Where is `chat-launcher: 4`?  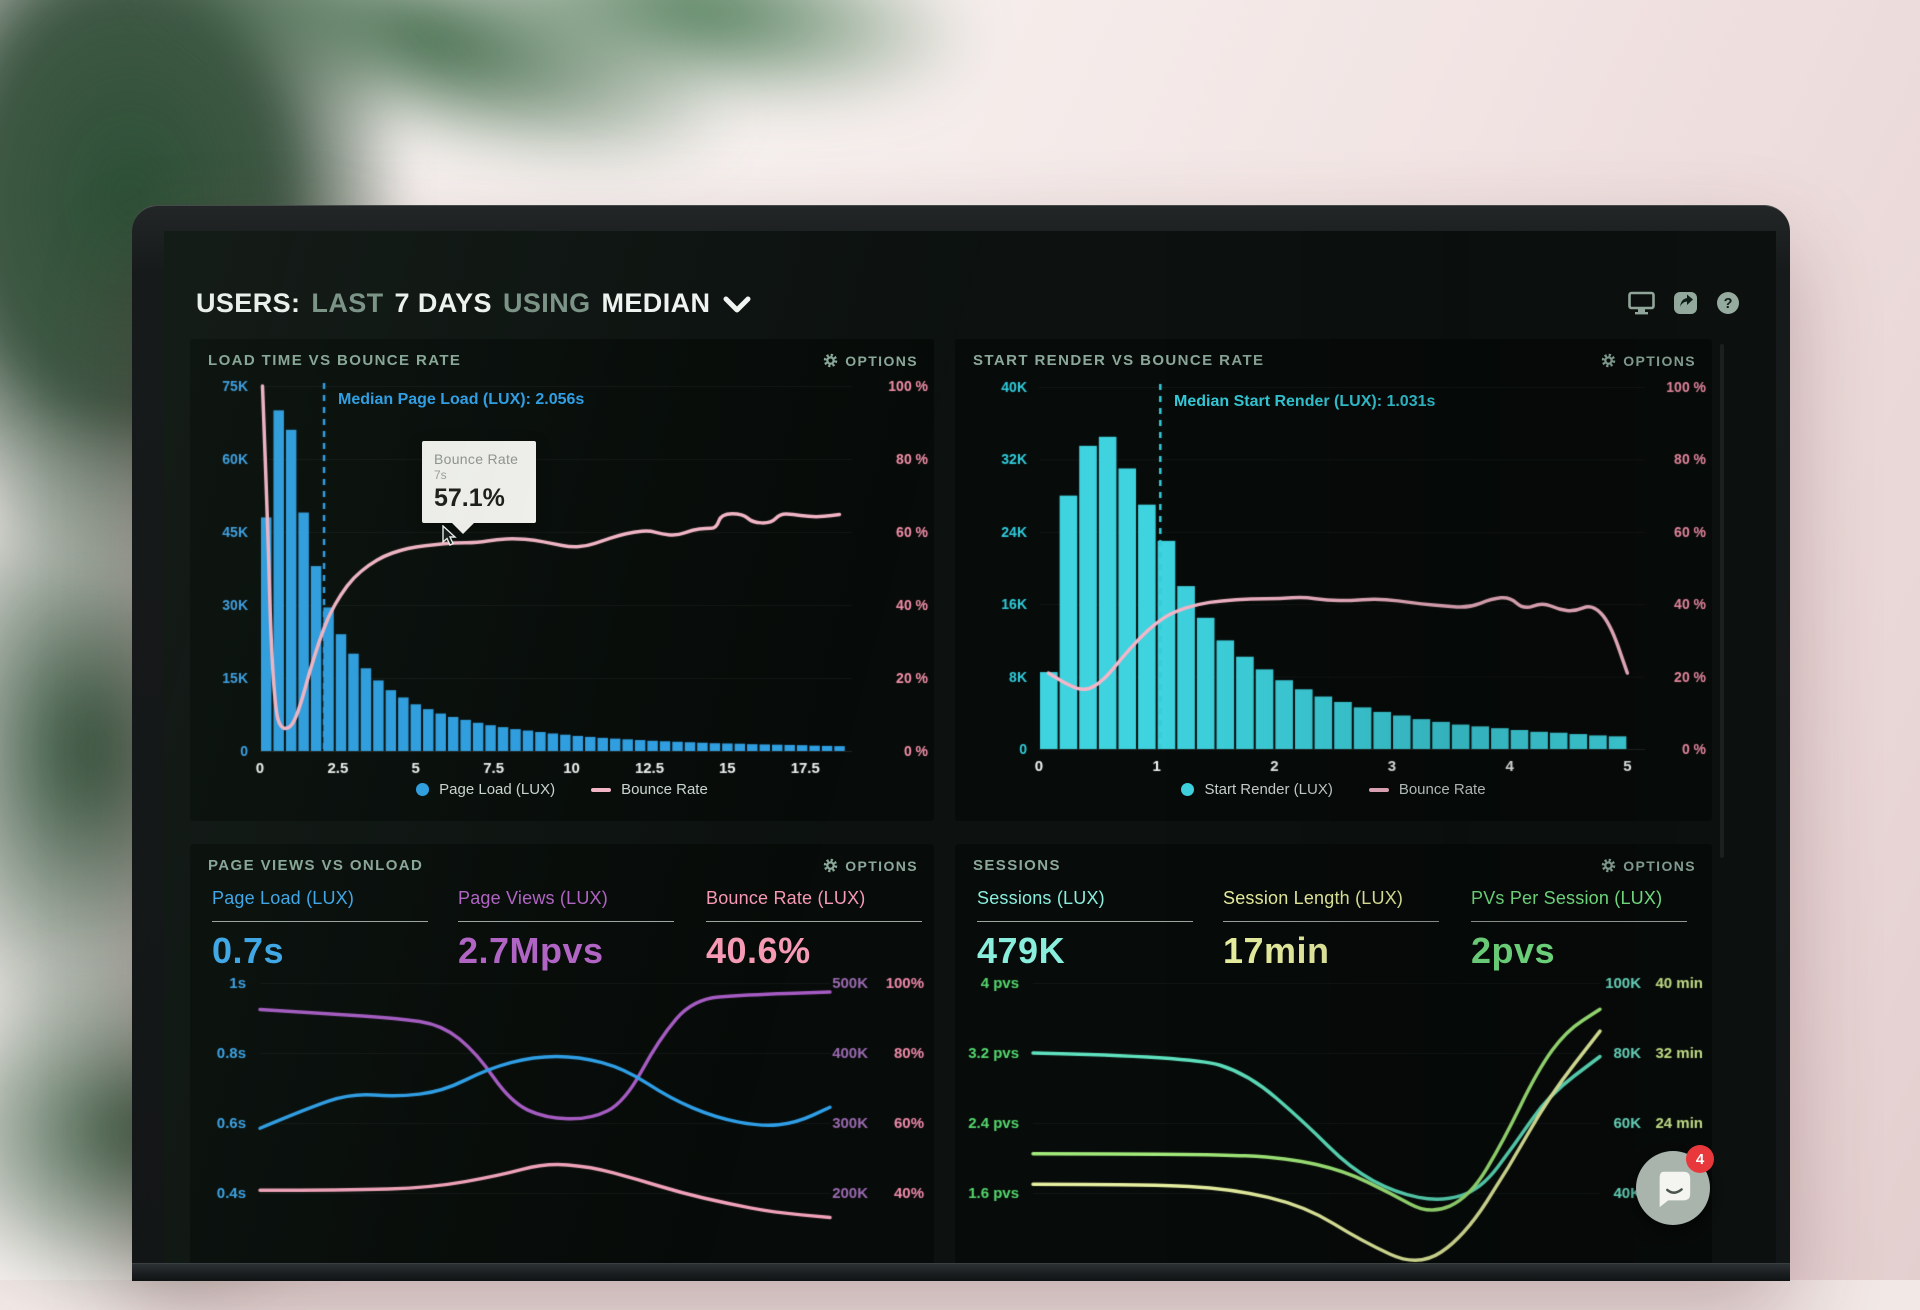 chat-launcher: 4 is located at coordinates (1673, 1188).